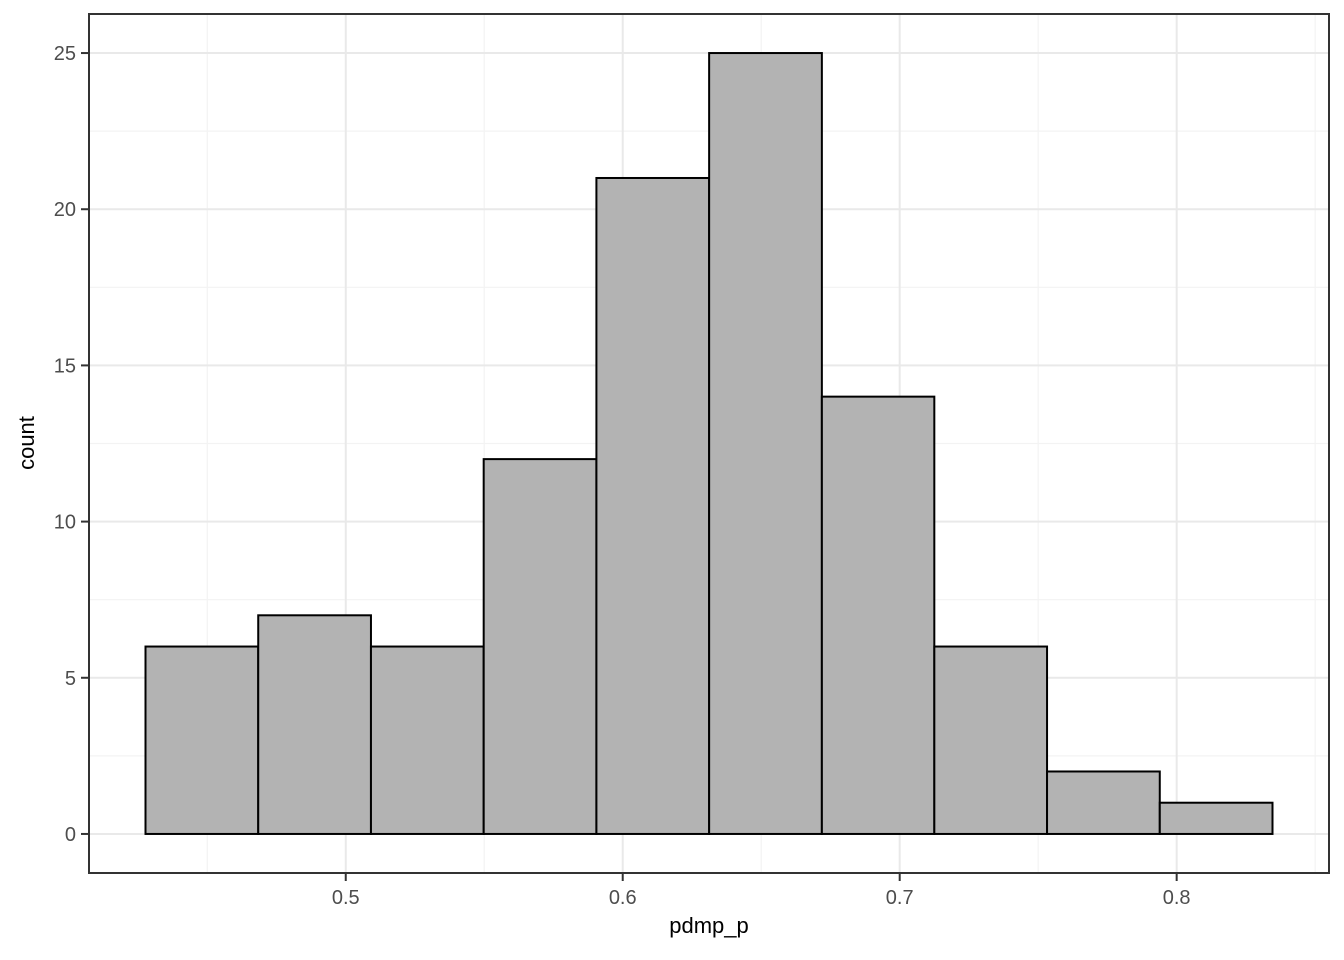 The width and height of the screenshot is (1344, 960). What do you see at coordinates (65, 366) in the screenshot?
I see `y-tick-label: 15` at bounding box center [65, 366].